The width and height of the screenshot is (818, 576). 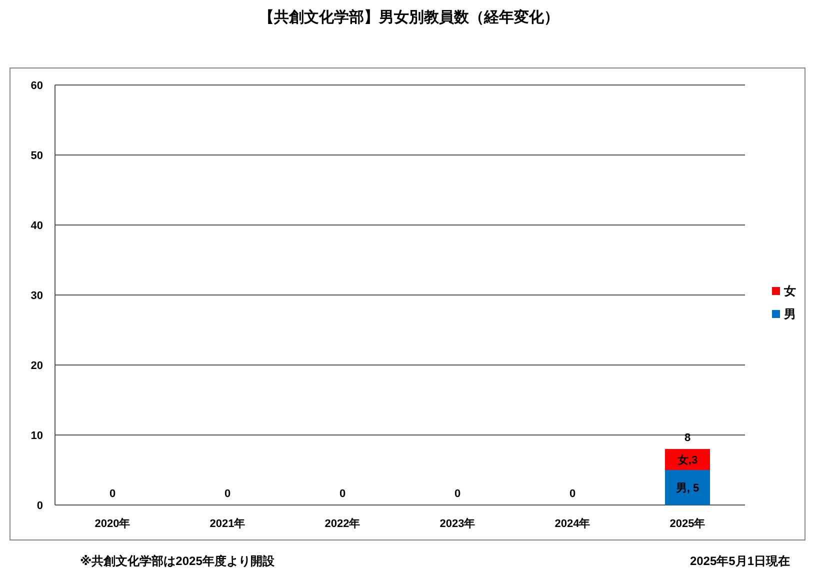 What do you see at coordinates (740, 561) in the screenshot?
I see `text: 2025年5月1日現在` at bounding box center [740, 561].